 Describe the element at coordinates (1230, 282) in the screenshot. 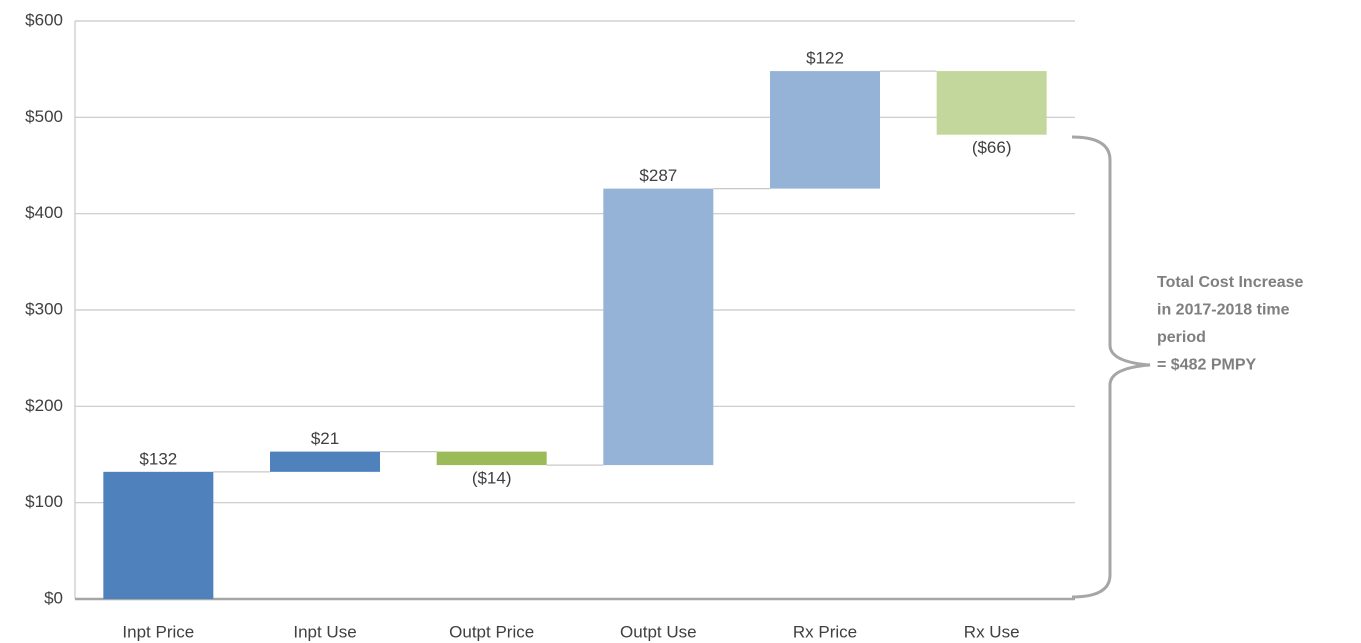

I see `annotation: Total Cost Increase` at that location.